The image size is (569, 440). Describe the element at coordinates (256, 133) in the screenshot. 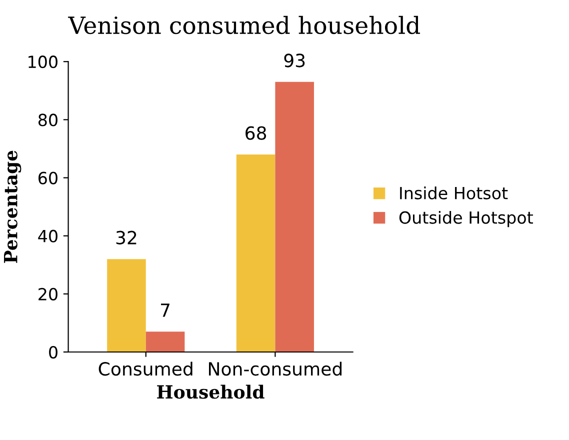

I see `data-label: 68` at that location.